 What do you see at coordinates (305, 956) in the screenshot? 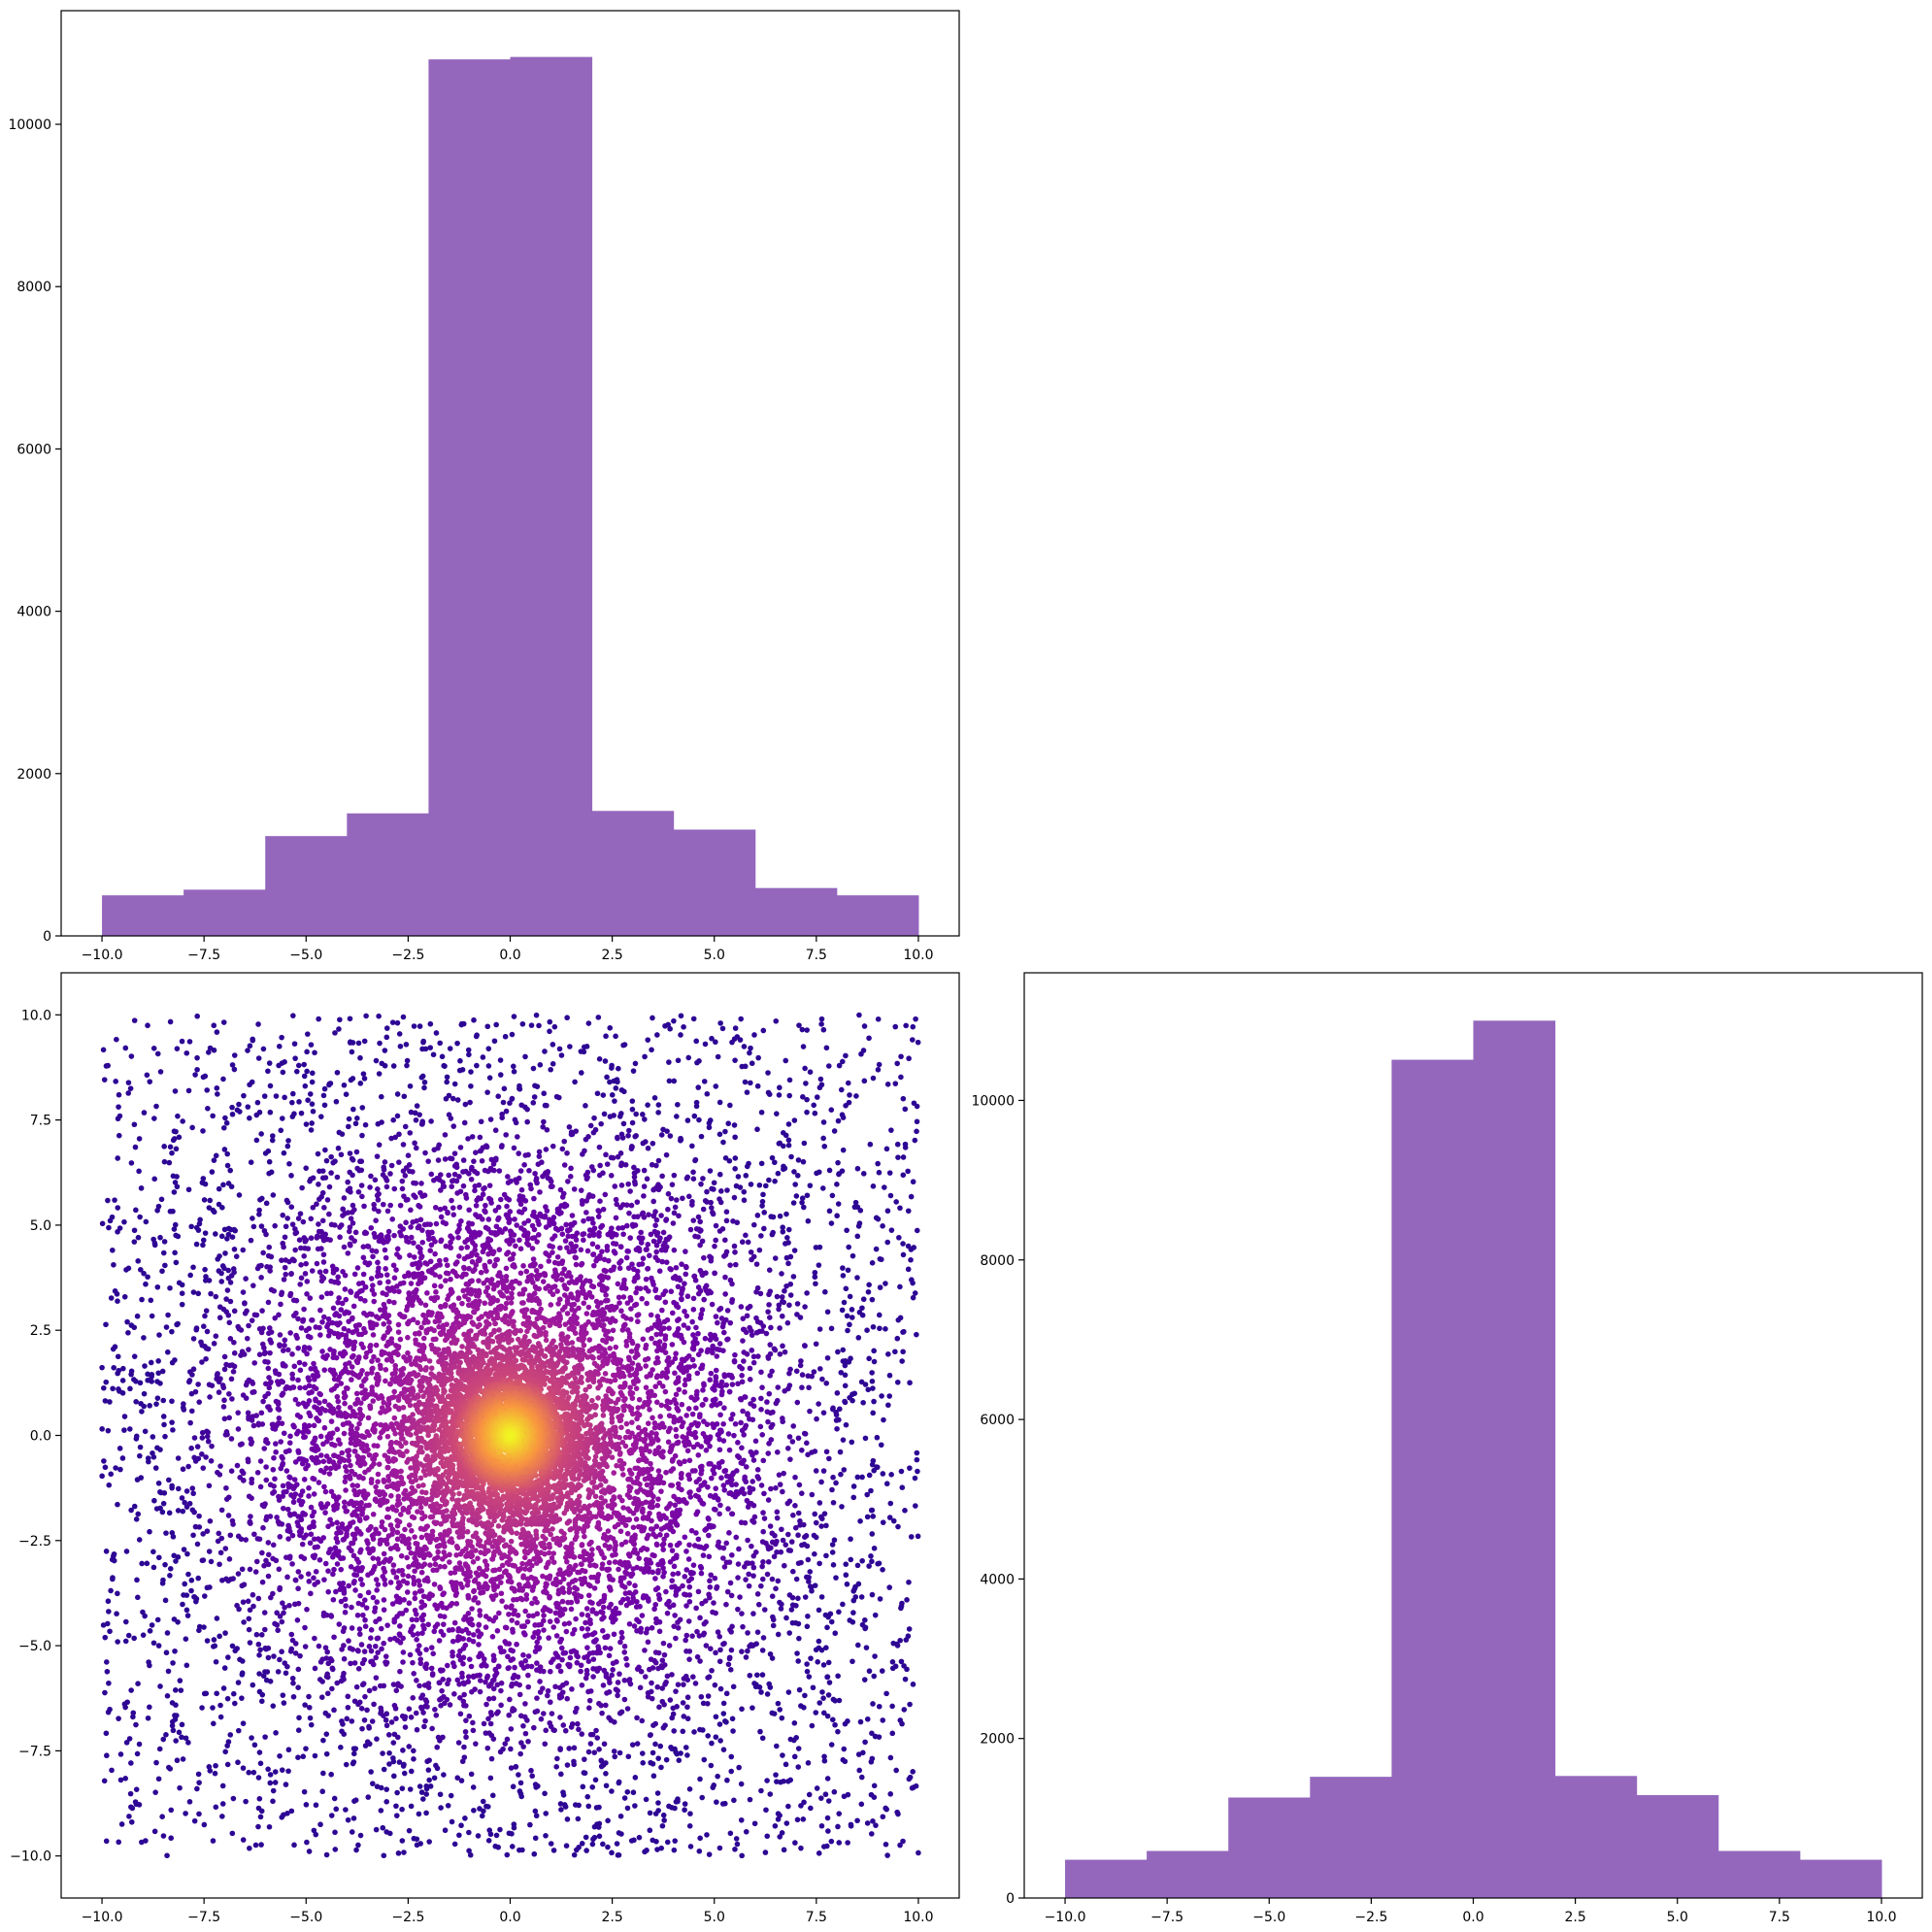
I see `x-tick-label: −5.0` at bounding box center [305, 956].